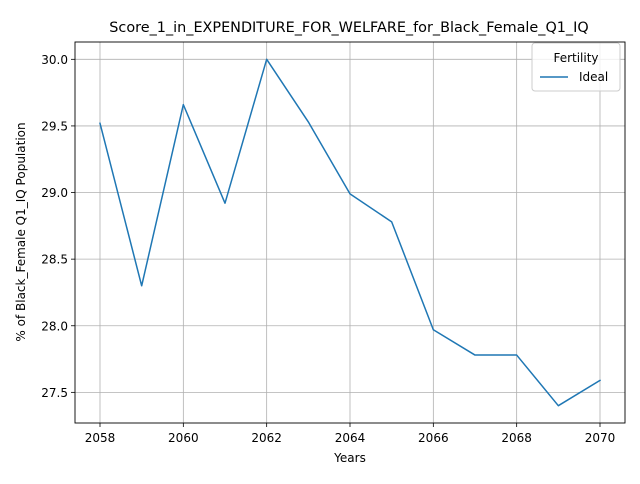  What do you see at coordinates (350, 438) in the screenshot?
I see `x-tick-label: 2064` at bounding box center [350, 438].